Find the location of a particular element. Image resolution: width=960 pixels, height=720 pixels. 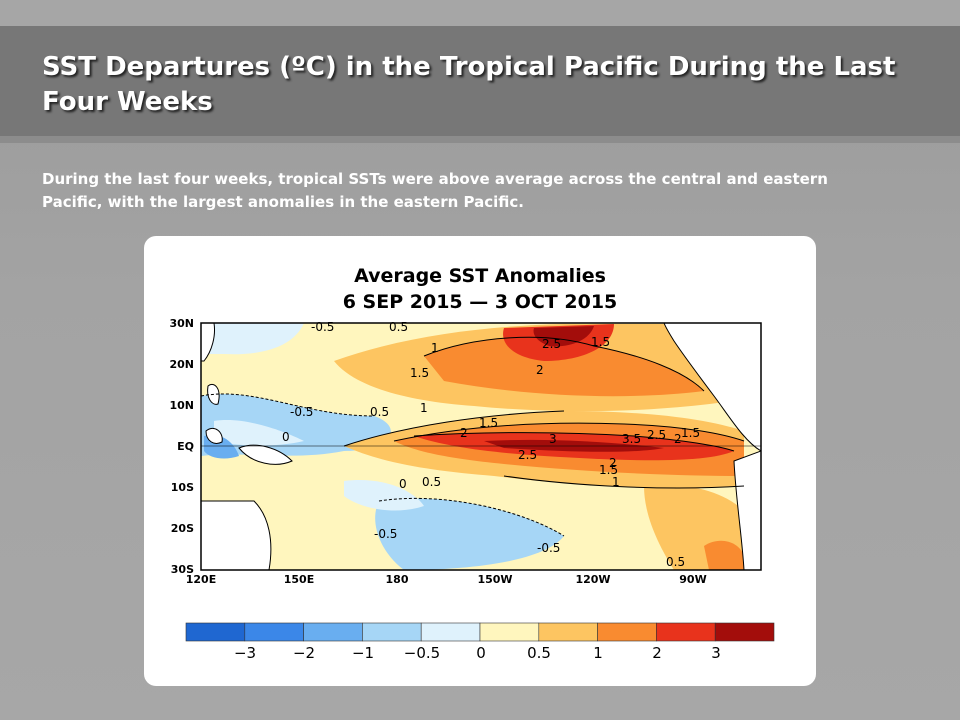

land-asia is located at coordinates (208, 342).